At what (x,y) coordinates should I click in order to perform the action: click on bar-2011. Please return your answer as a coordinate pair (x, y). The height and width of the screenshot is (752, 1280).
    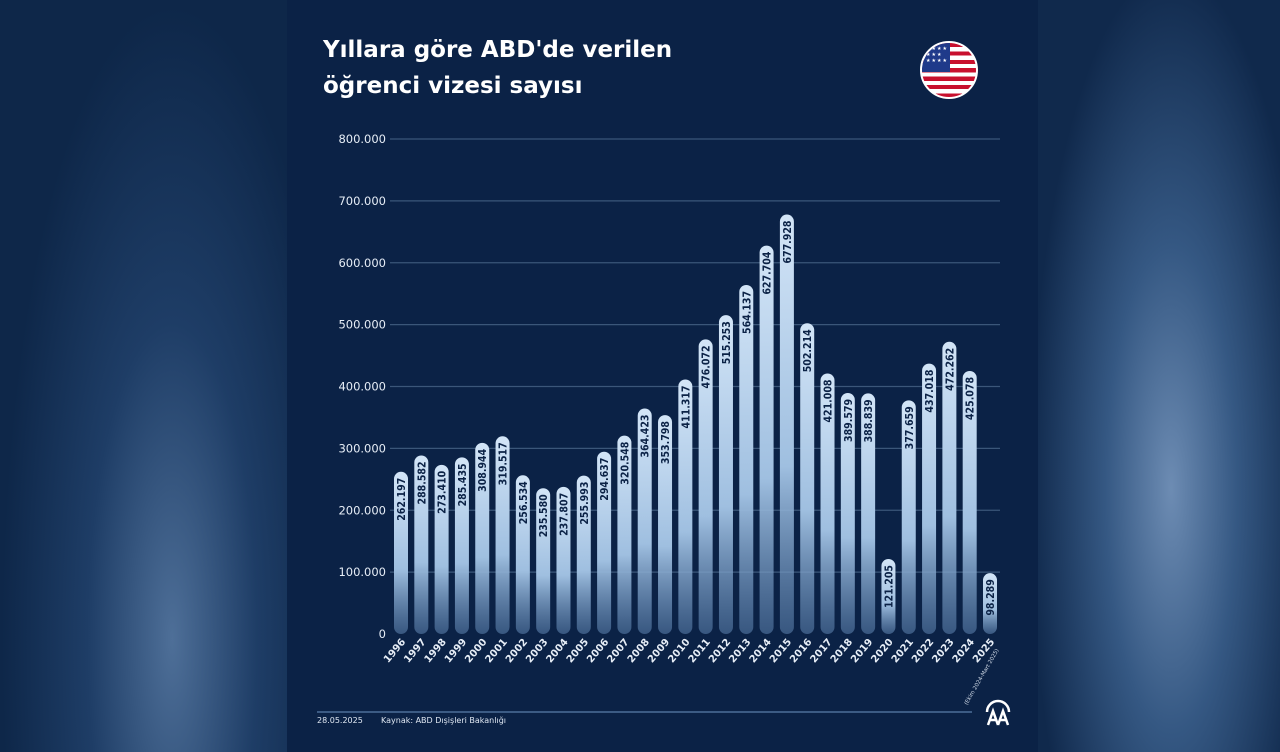
    Looking at the image, I should click on (705, 486).